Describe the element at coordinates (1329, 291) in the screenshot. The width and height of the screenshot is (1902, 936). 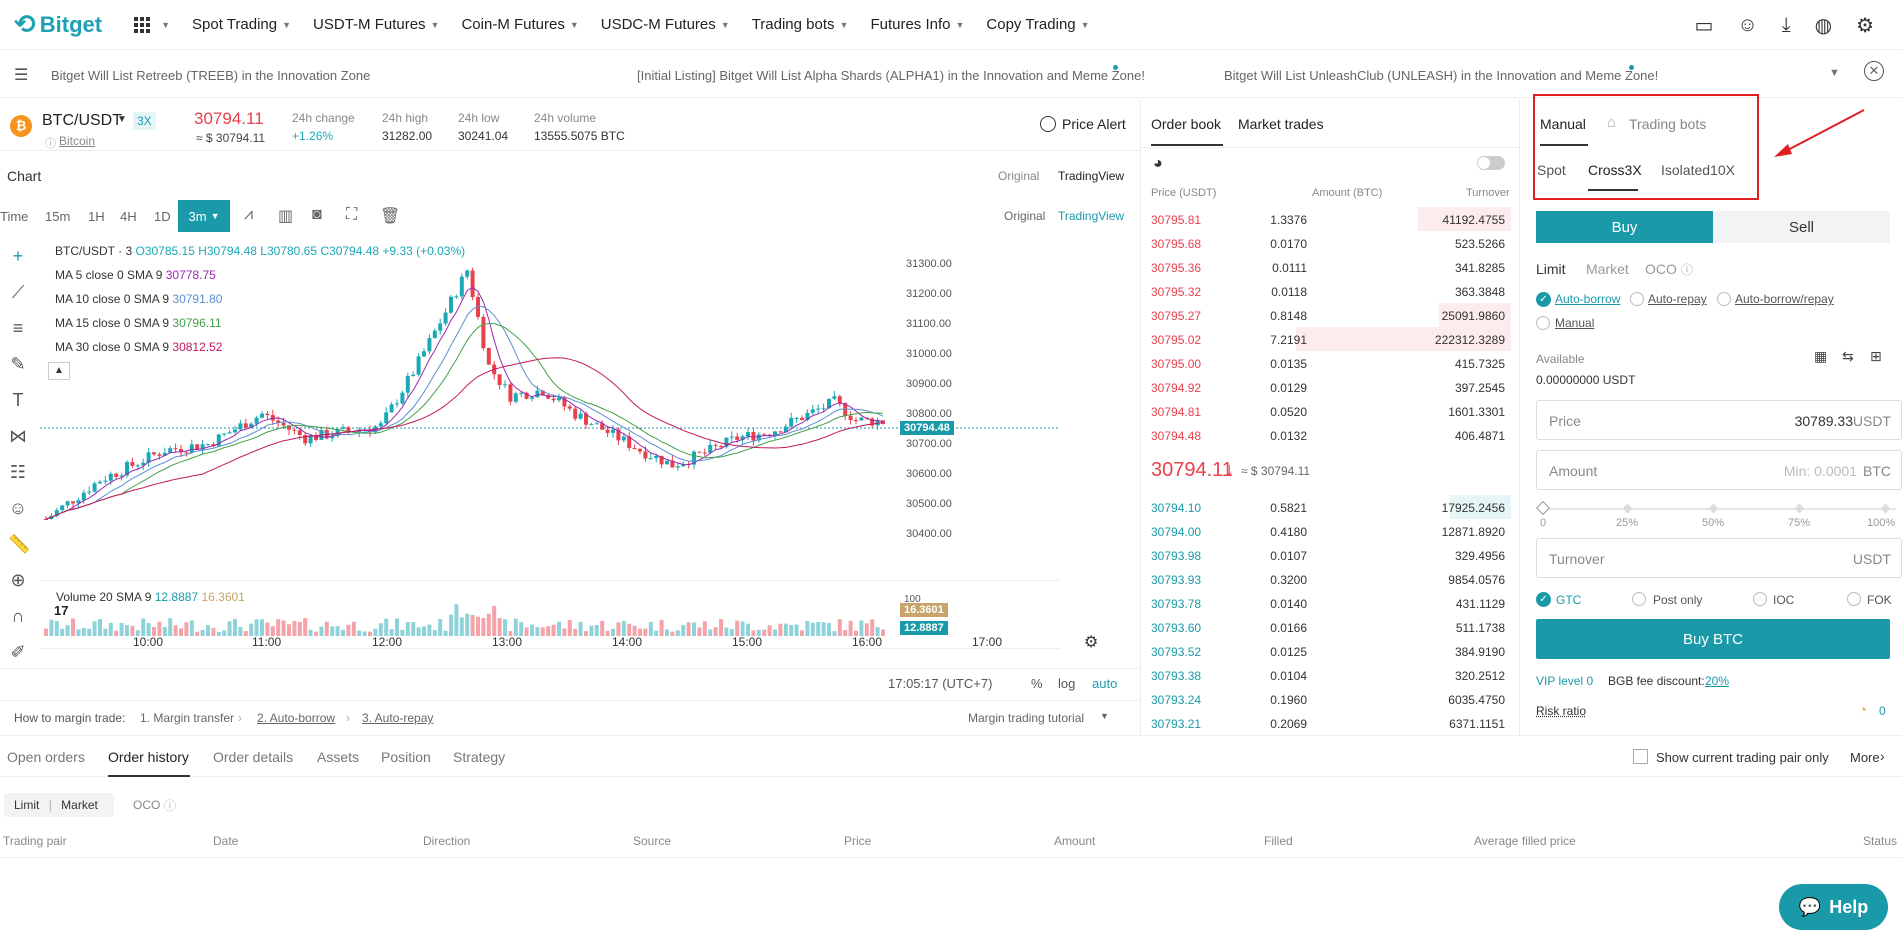
I see `orderbook-row: 30795.32 0.0118 363.3848` at that location.